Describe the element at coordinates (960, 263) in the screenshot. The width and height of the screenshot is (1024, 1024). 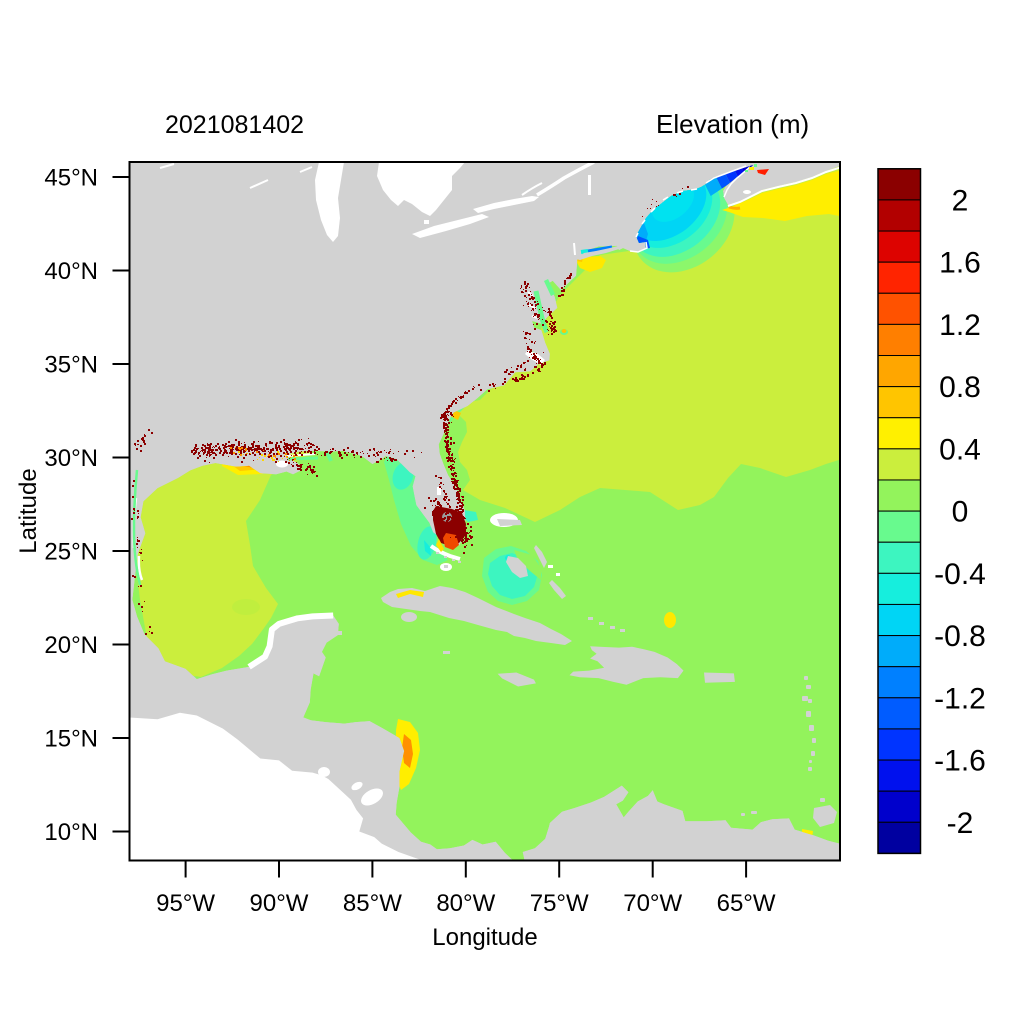
I see `svg-text: 1.6` at that location.